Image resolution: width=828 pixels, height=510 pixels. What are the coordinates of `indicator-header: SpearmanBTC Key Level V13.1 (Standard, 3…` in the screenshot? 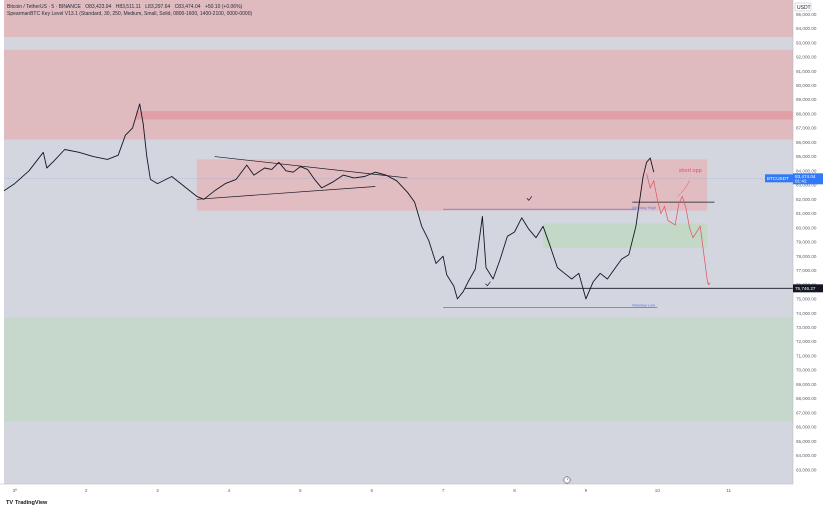 It's located at (131, 14).